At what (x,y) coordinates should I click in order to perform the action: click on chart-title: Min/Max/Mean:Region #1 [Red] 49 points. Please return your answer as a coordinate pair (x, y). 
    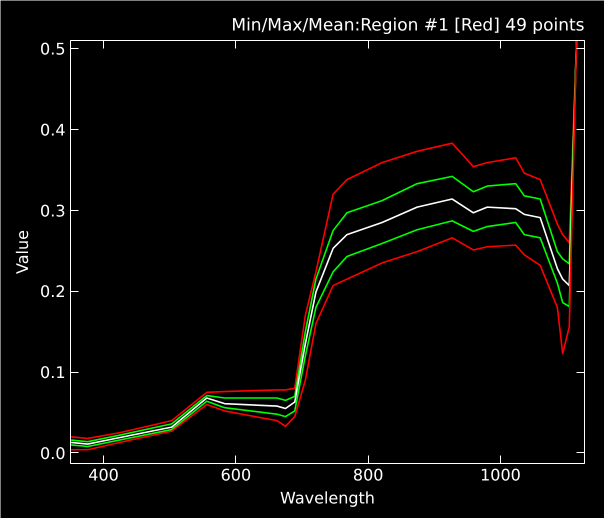
    Looking at the image, I should click on (408, 26).